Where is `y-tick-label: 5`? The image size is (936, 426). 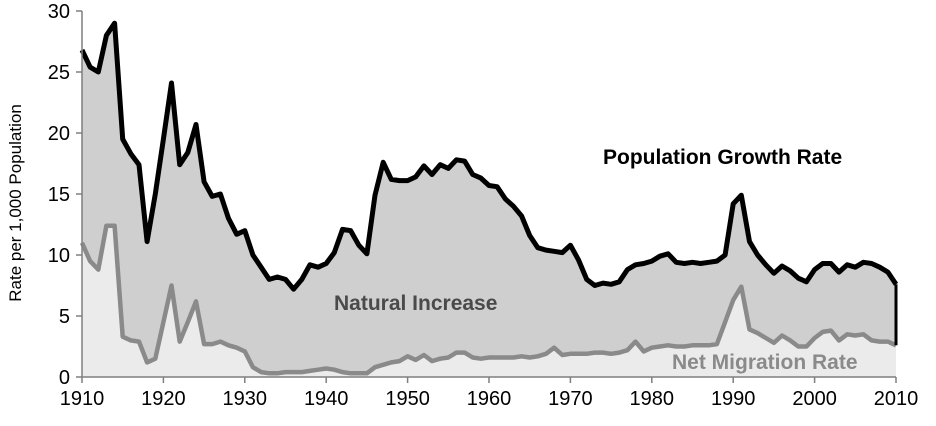 y-tick-label: 5 is located at coordinates (64, 317).